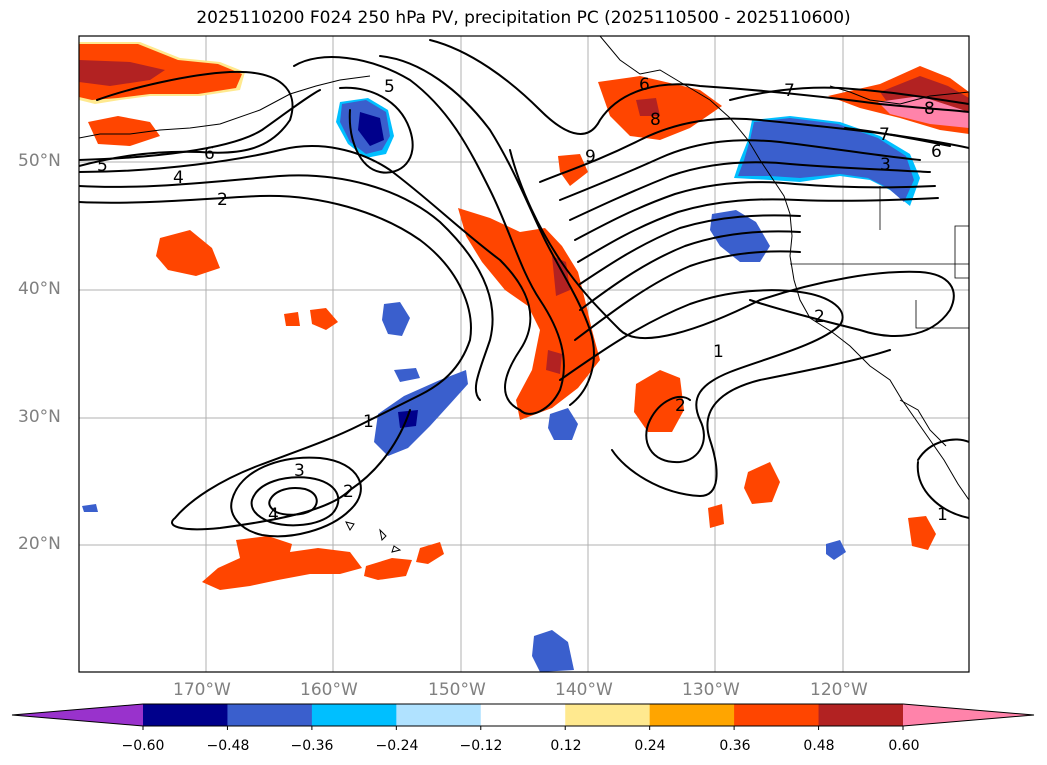 This screenshot has width=1047, height=765. I want to click on colorbar-tick: −0.12, so click(481, 746).